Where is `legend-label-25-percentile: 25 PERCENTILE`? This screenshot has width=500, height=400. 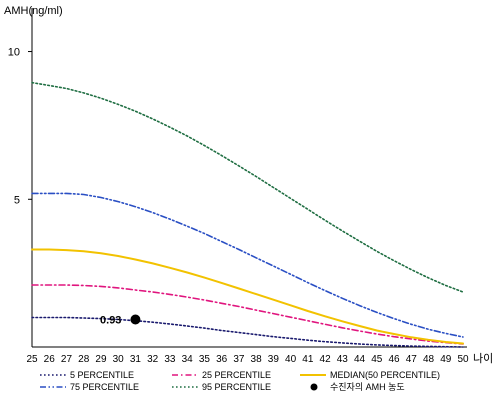
legend-label-25-percentile: 25 PERCENTILE is located at coordinates (236, 375).